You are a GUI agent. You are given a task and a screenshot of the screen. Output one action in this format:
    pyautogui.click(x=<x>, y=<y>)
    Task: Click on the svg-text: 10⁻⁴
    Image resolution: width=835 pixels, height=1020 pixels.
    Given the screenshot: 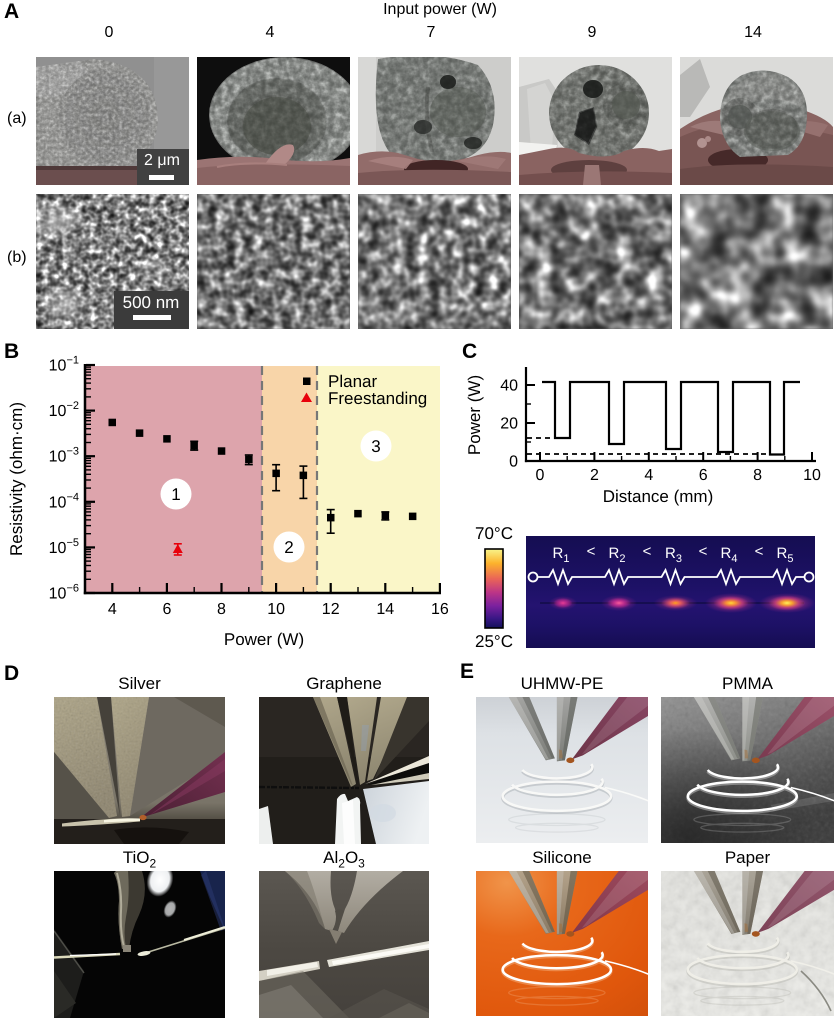 What is the action you would take?
    pyautogui.click(x=64, y=501)
    